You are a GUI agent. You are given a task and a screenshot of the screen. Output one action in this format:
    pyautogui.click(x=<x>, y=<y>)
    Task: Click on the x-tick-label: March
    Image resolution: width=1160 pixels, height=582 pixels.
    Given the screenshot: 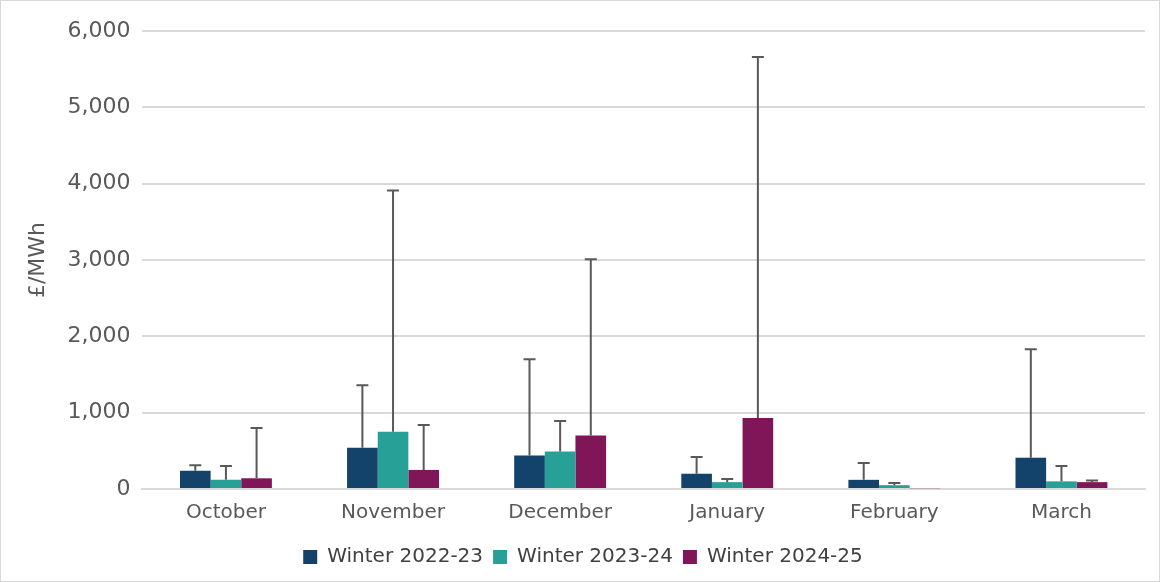 What is the action you would take?
    pyautogui.click(x=1061, y=511)
    